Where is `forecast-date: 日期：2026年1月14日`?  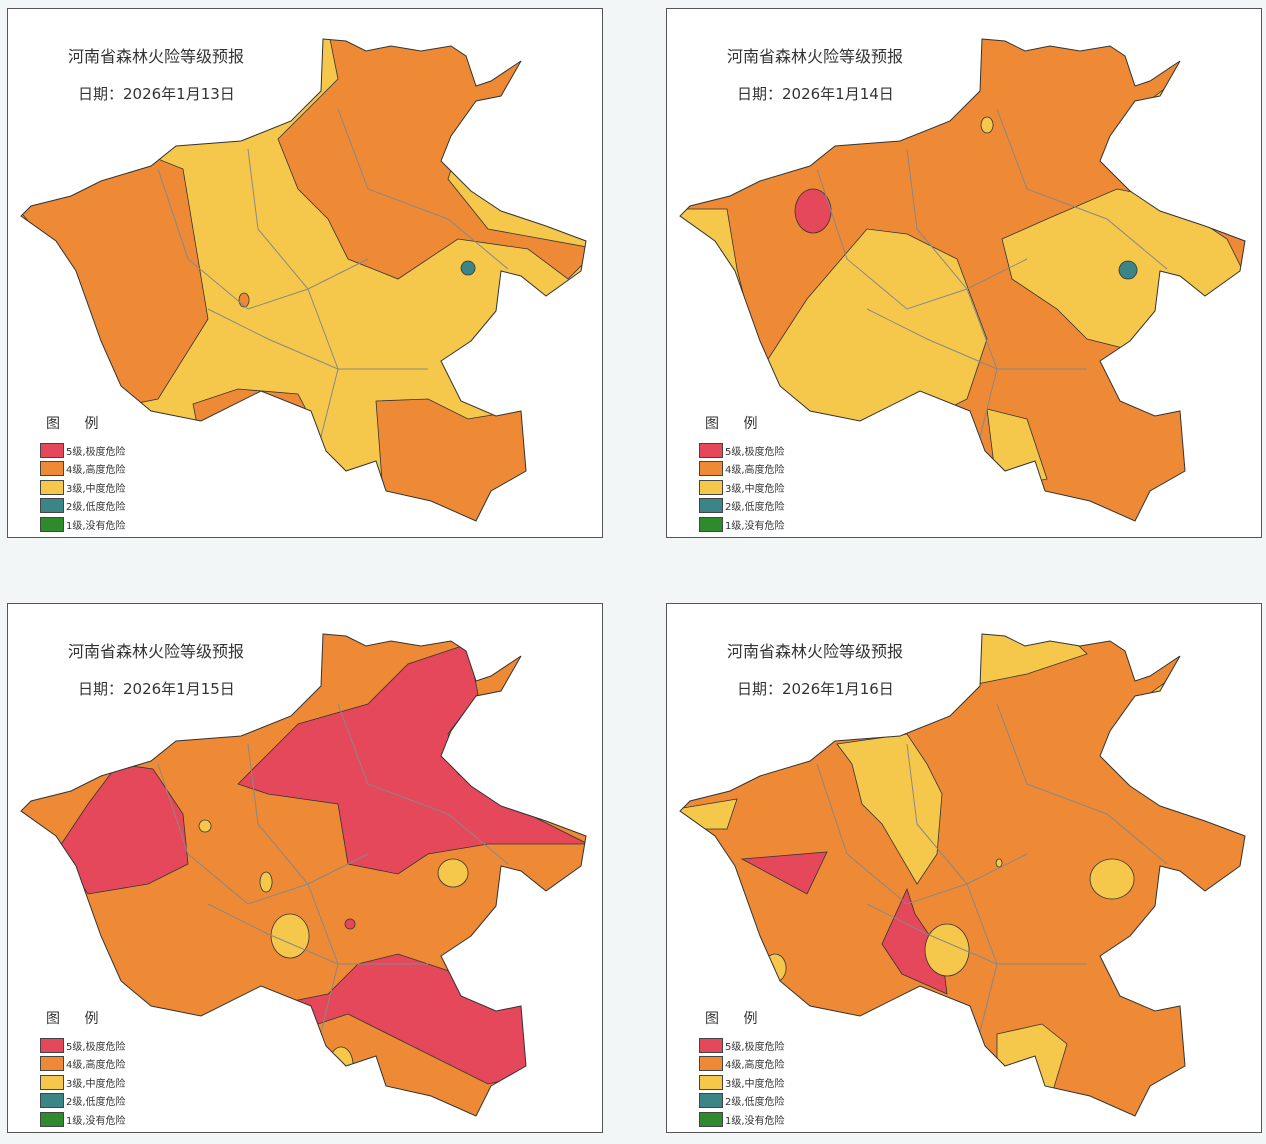
forecast-date: 日期：2026年1月14日 is located at coordinates (815, 94).